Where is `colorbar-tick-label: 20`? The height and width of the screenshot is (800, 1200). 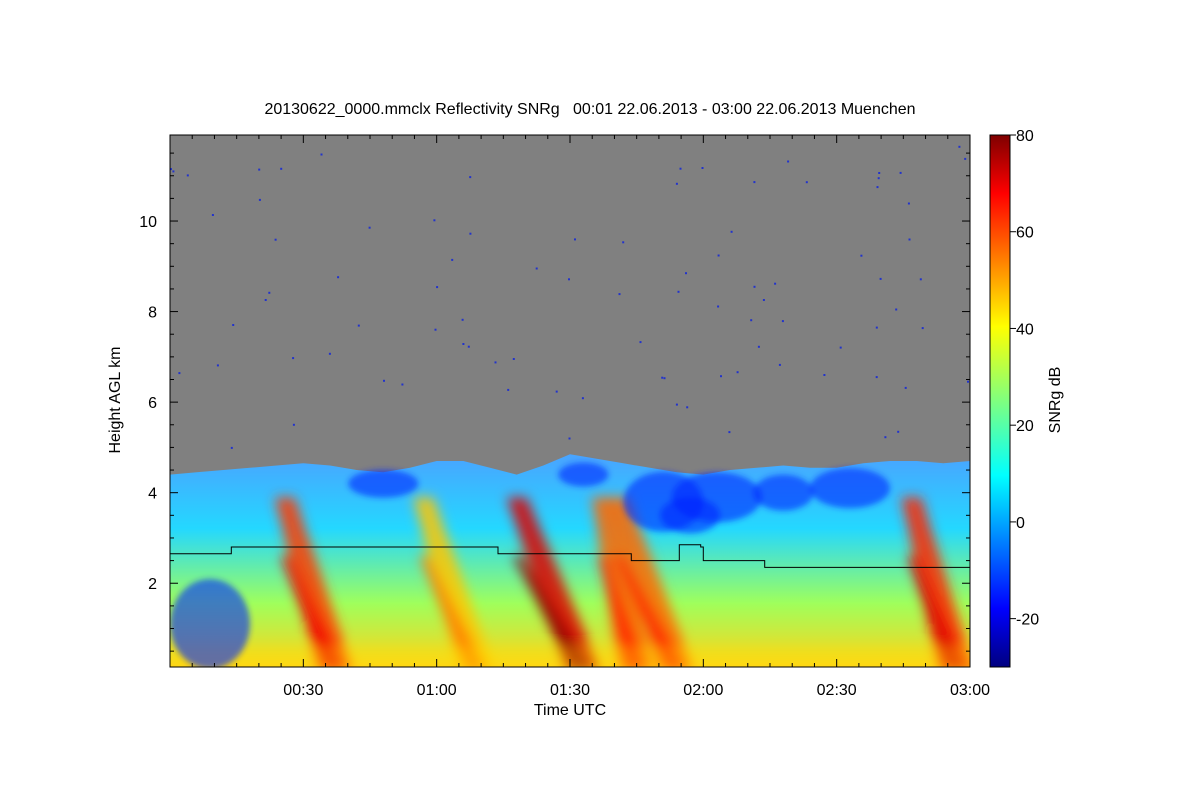
colorbar-tick-label: 20 is located at coordinates (1025, 426).